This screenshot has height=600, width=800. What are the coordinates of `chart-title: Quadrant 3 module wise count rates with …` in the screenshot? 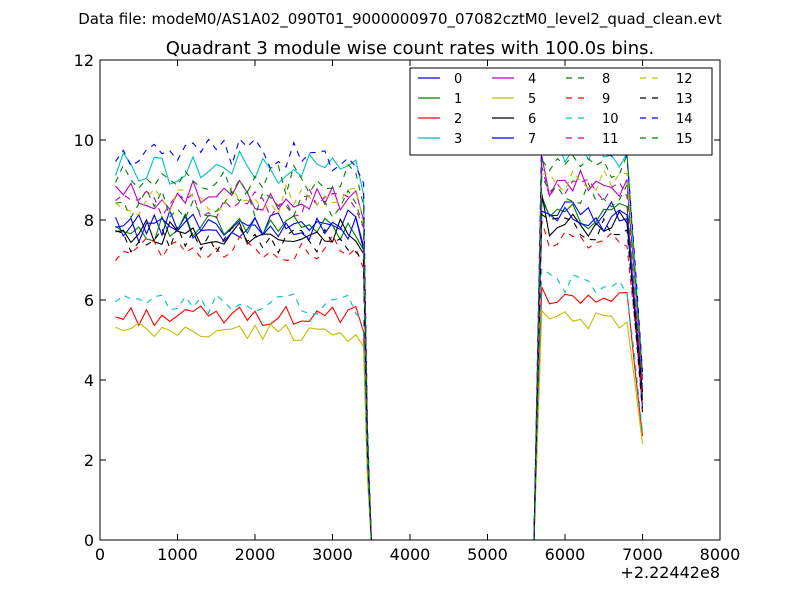 It's located at (410, 48).